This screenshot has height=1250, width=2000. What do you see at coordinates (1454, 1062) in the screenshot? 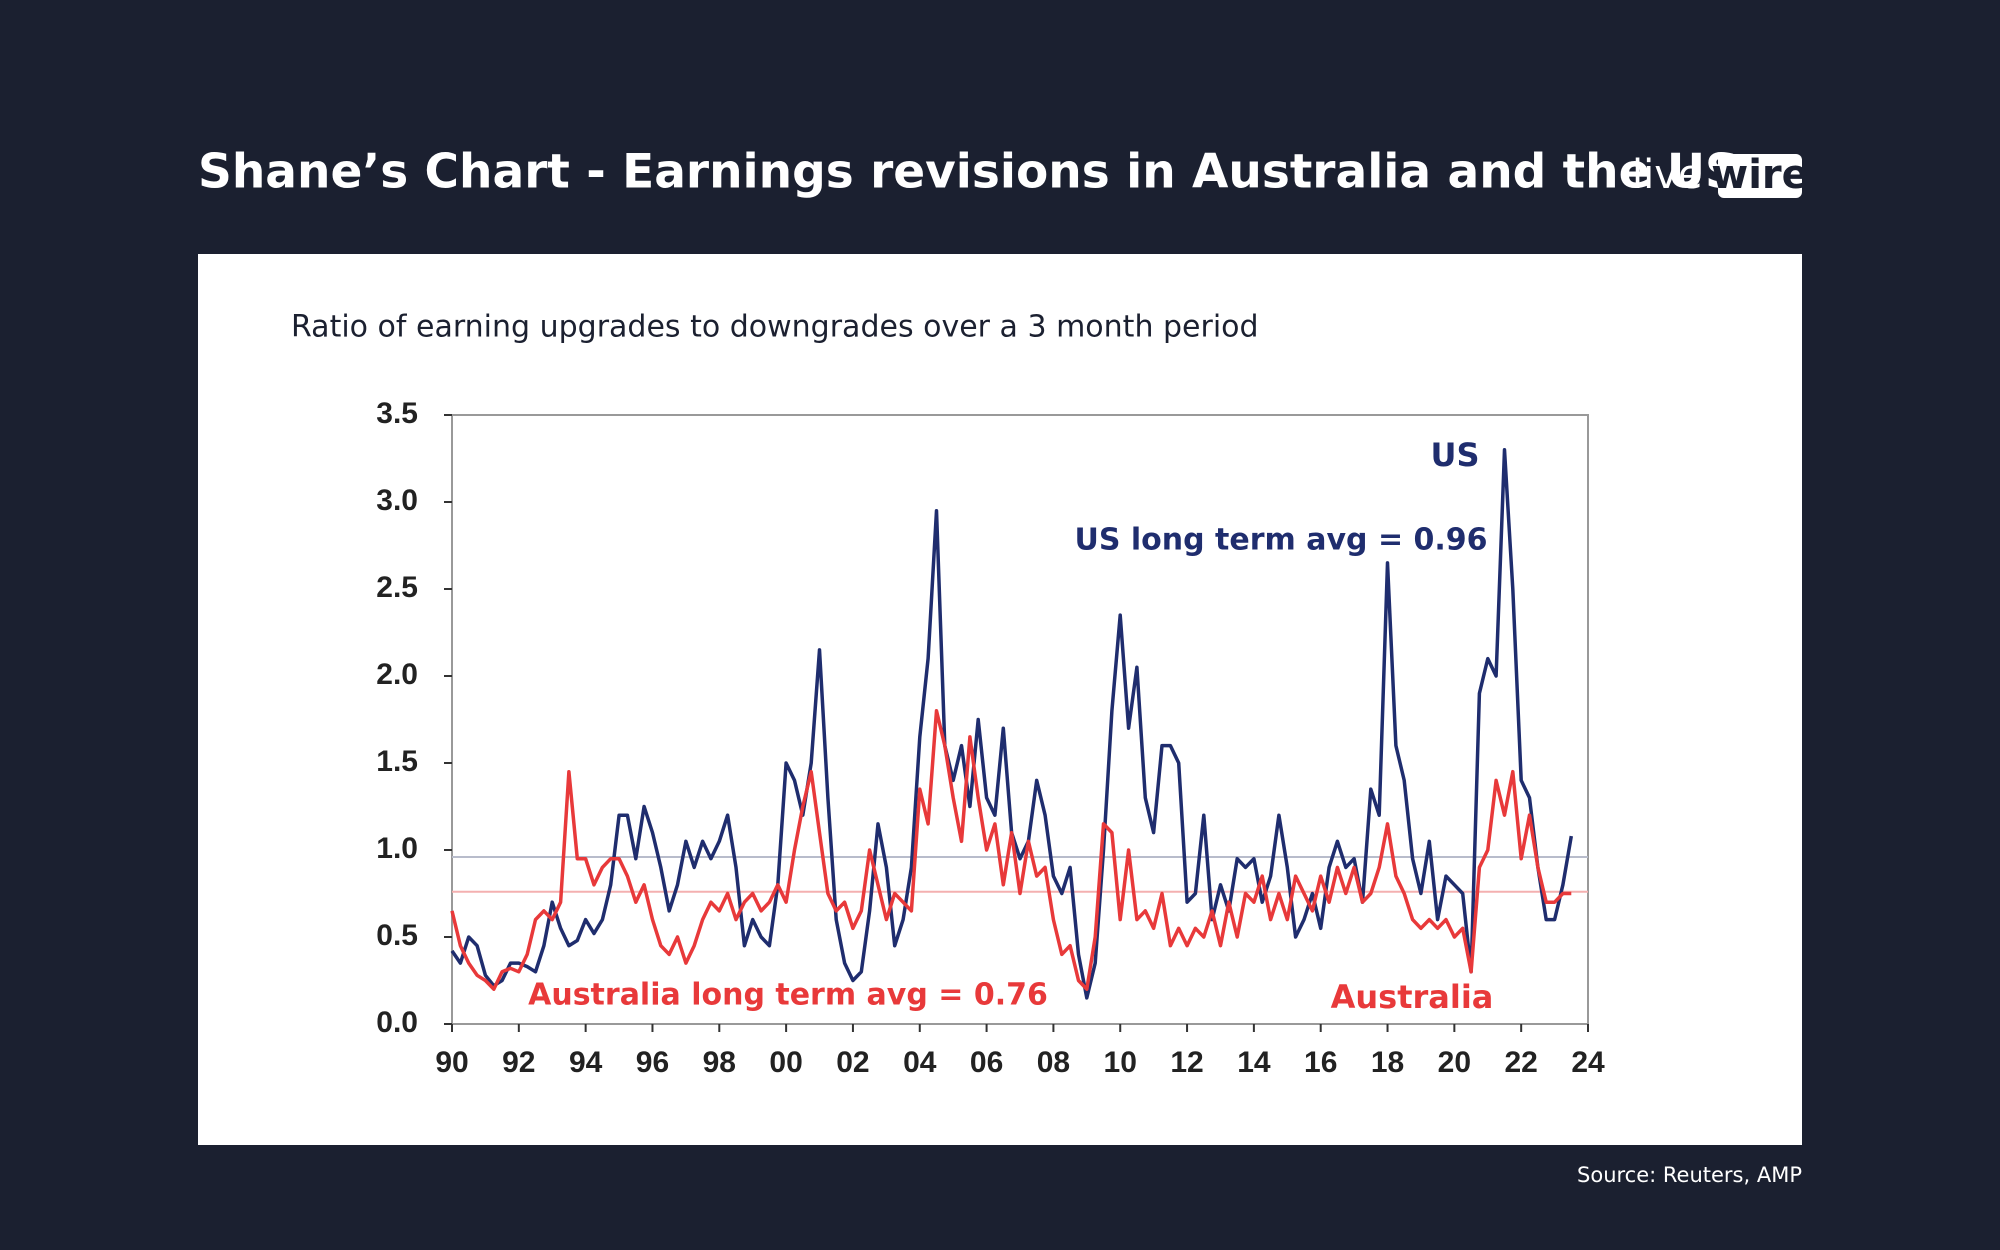
I see `x-tick-label: 20` at bounding box center [1454, 1062].